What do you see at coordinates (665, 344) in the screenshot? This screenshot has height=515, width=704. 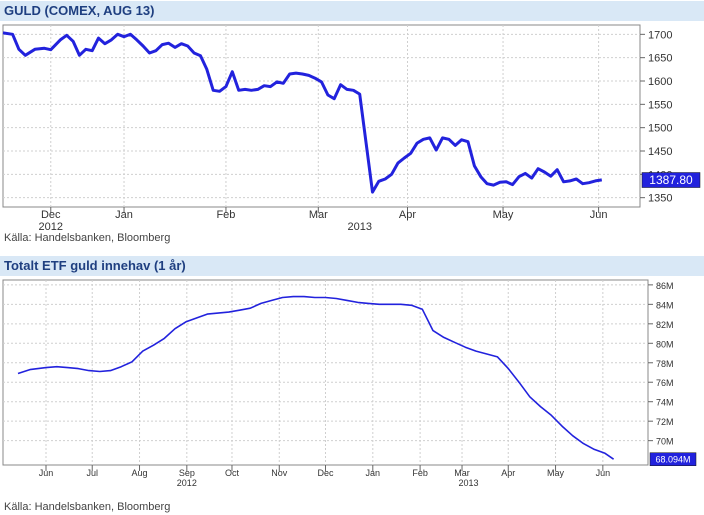 I see `chart2-y-tick-label: 80M` at bounding box center [665, 344].